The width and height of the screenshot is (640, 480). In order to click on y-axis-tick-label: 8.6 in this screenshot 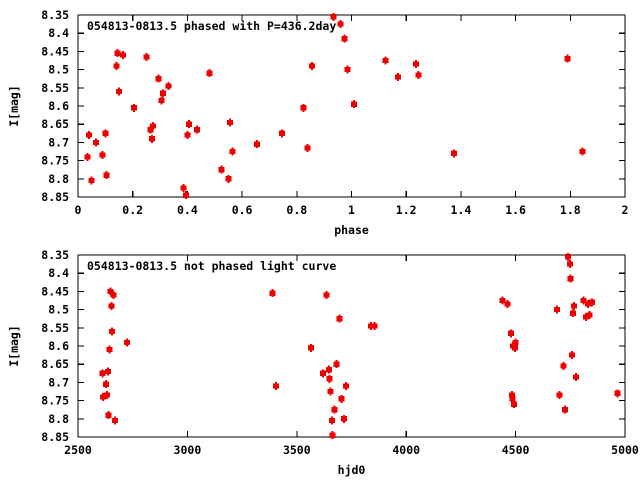, I will do `click(58, 346)`.